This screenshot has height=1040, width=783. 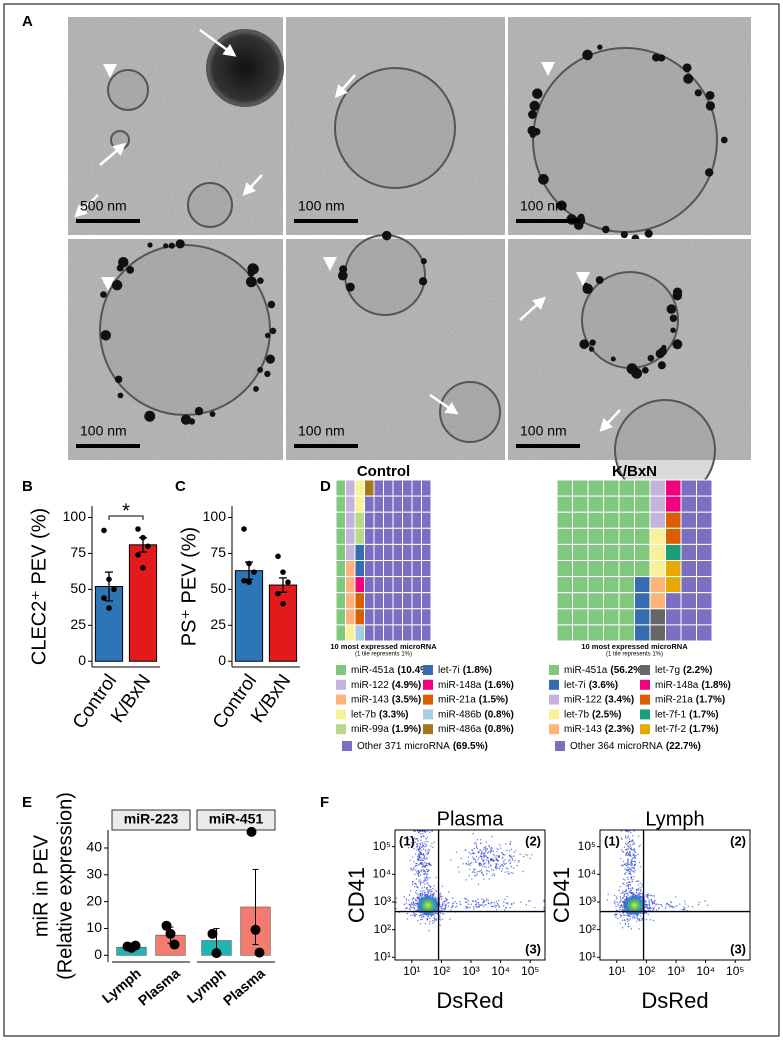 What do you see at coordinates (674, 819) in the screenshot?
I see `plot-title: Lymph` at bounding box center [674, 819].